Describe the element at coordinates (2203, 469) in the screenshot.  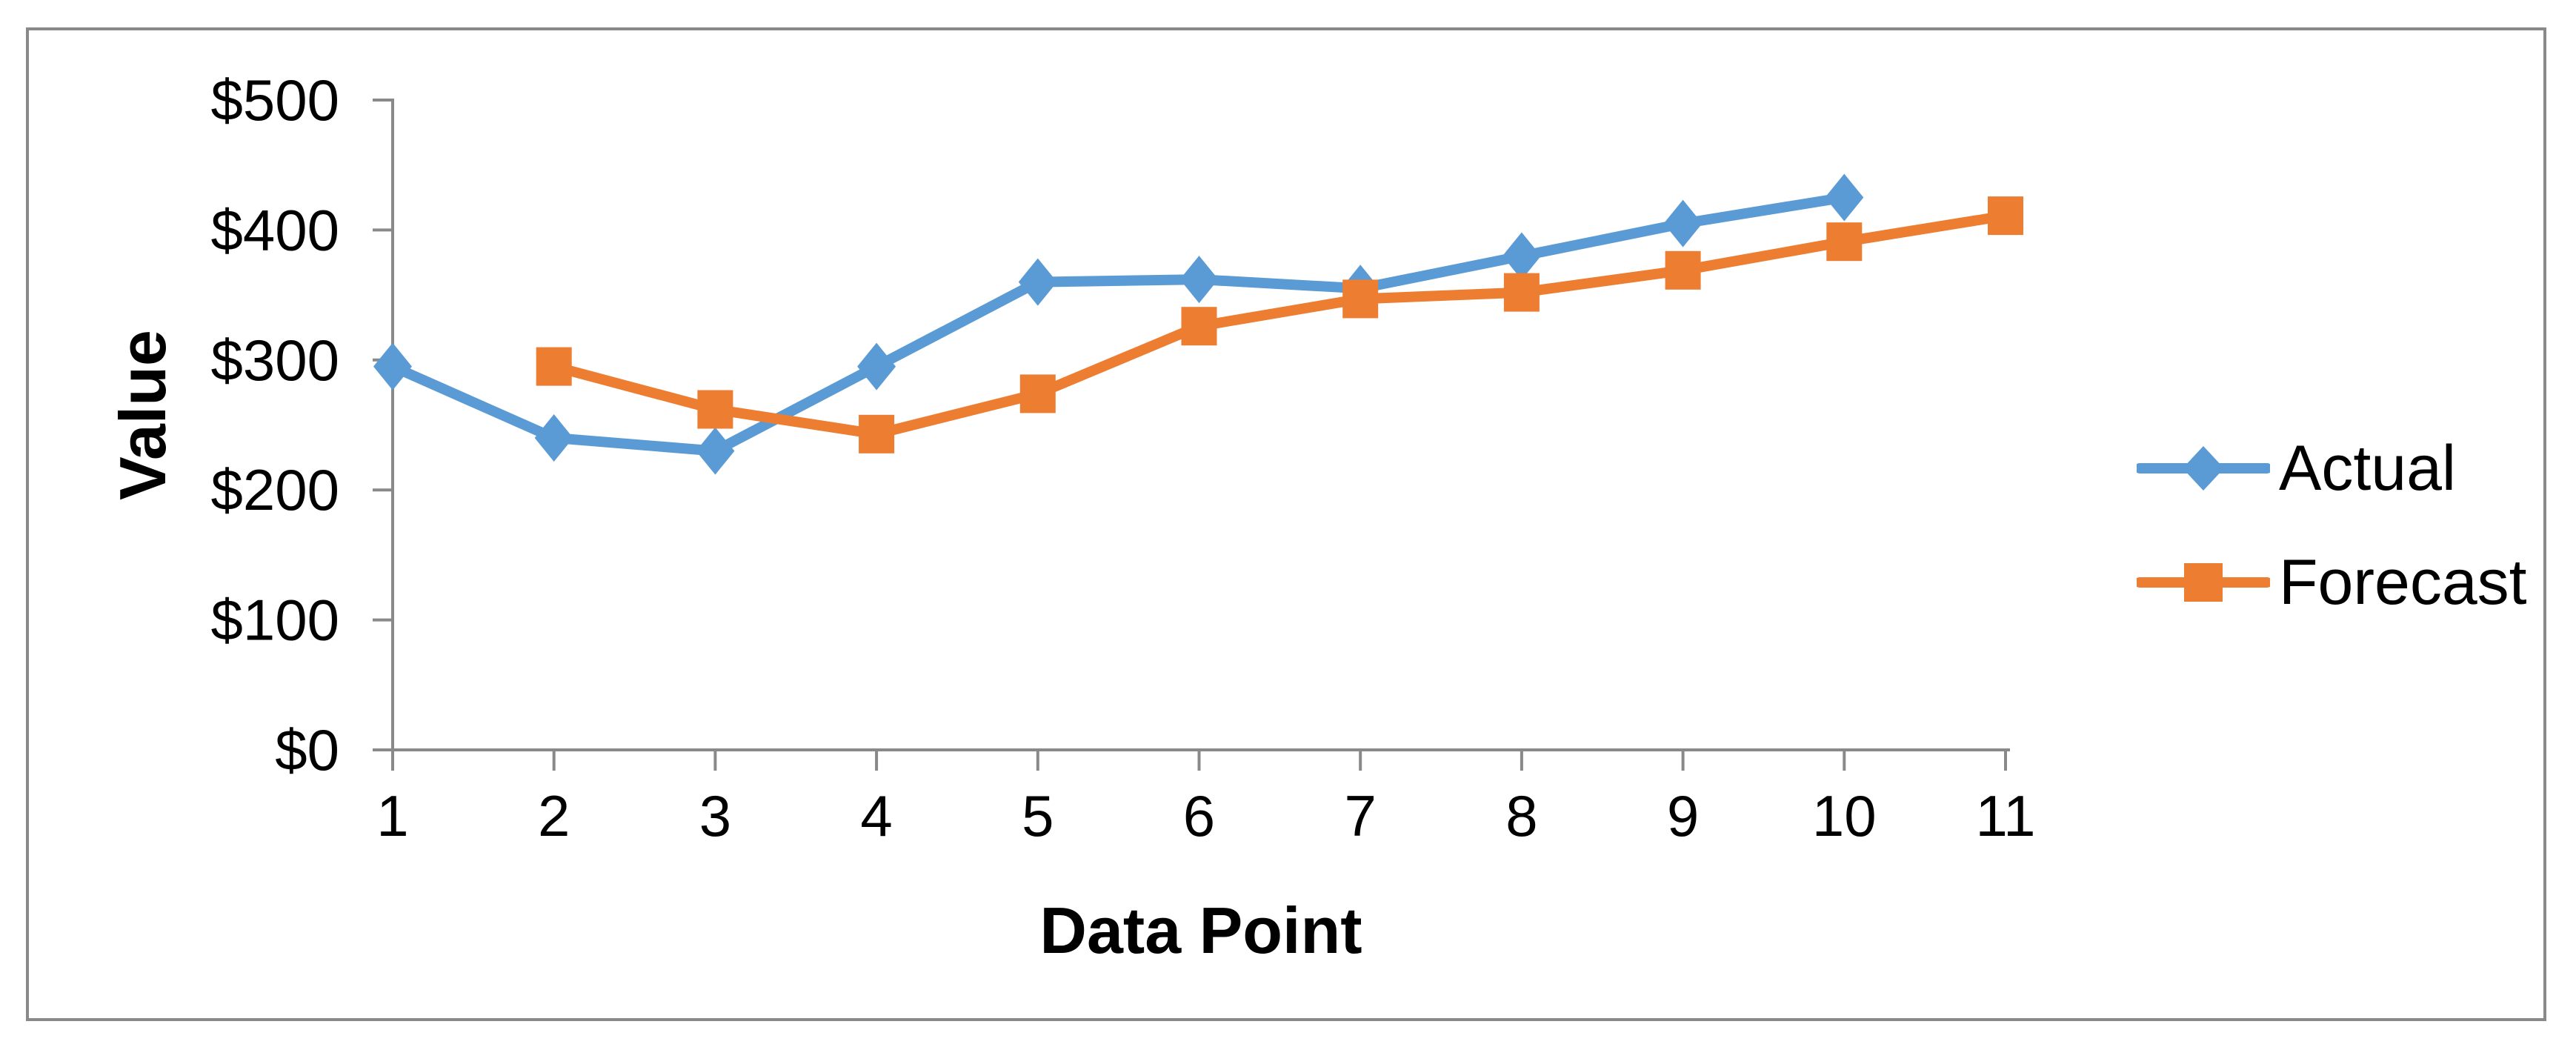
I see `actual-legend-marker-icon` at that location.